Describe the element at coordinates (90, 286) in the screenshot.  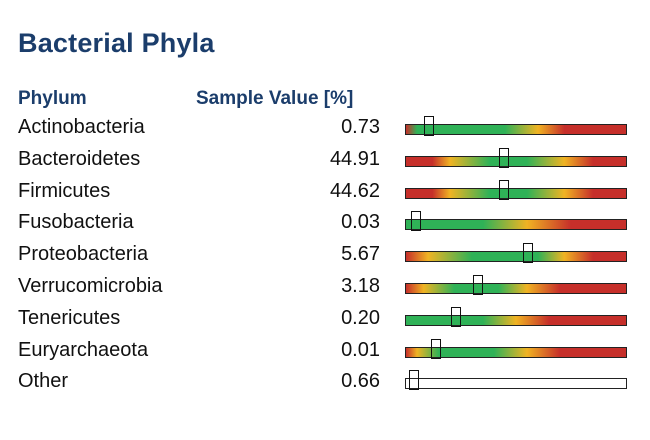
I see `phylum-name: Verrucomicrobia` at that location.